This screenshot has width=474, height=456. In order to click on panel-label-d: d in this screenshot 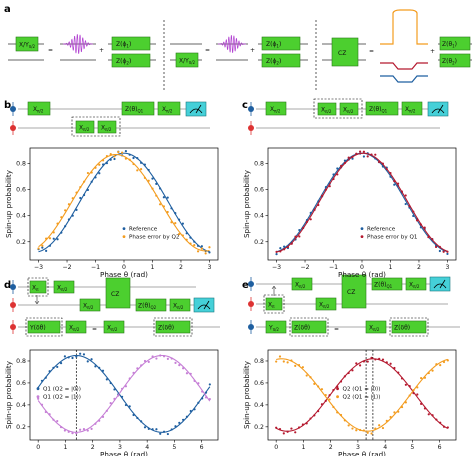, I will do `click(7, 285)`.